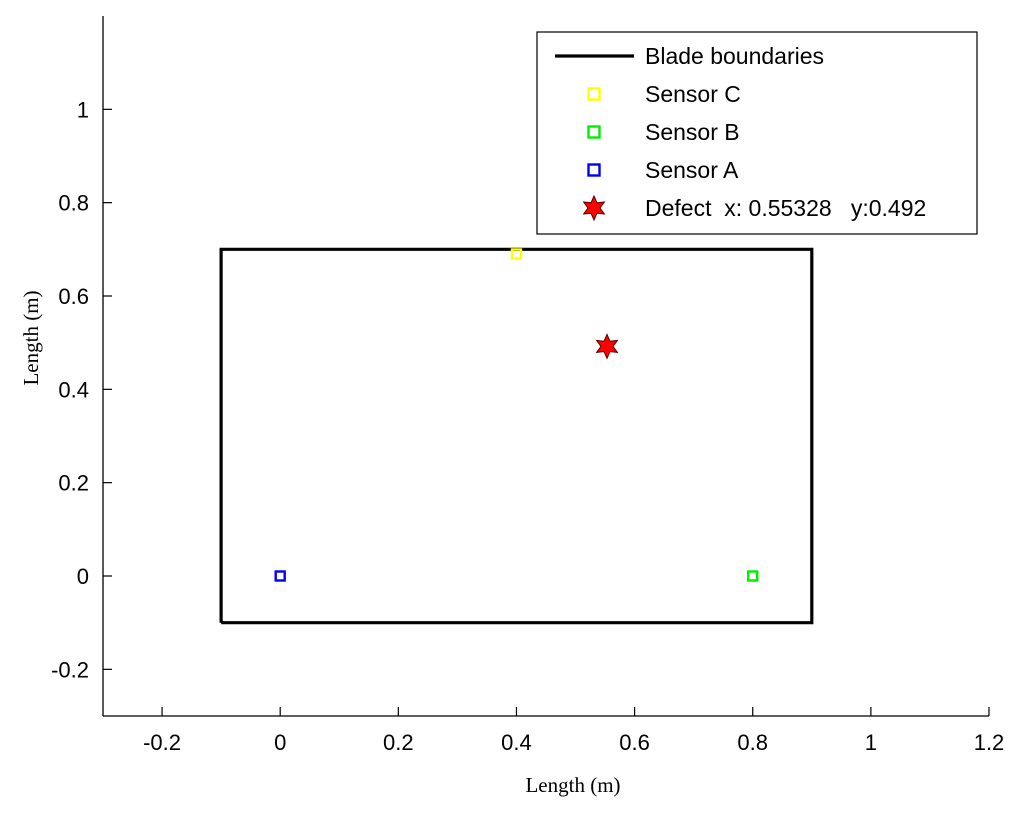 The image size is (1024, 815). What do you see at coordinates (73, 389) in the screenshot?
I see `y-tick-label: 0.4` at bounding box center [73, 389].